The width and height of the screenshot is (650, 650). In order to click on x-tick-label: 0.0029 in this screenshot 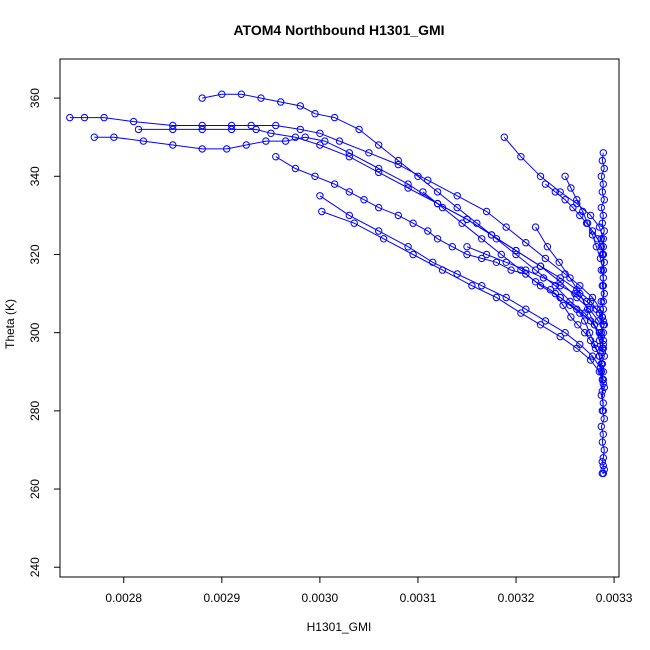, I will do `click(221, 598)`.